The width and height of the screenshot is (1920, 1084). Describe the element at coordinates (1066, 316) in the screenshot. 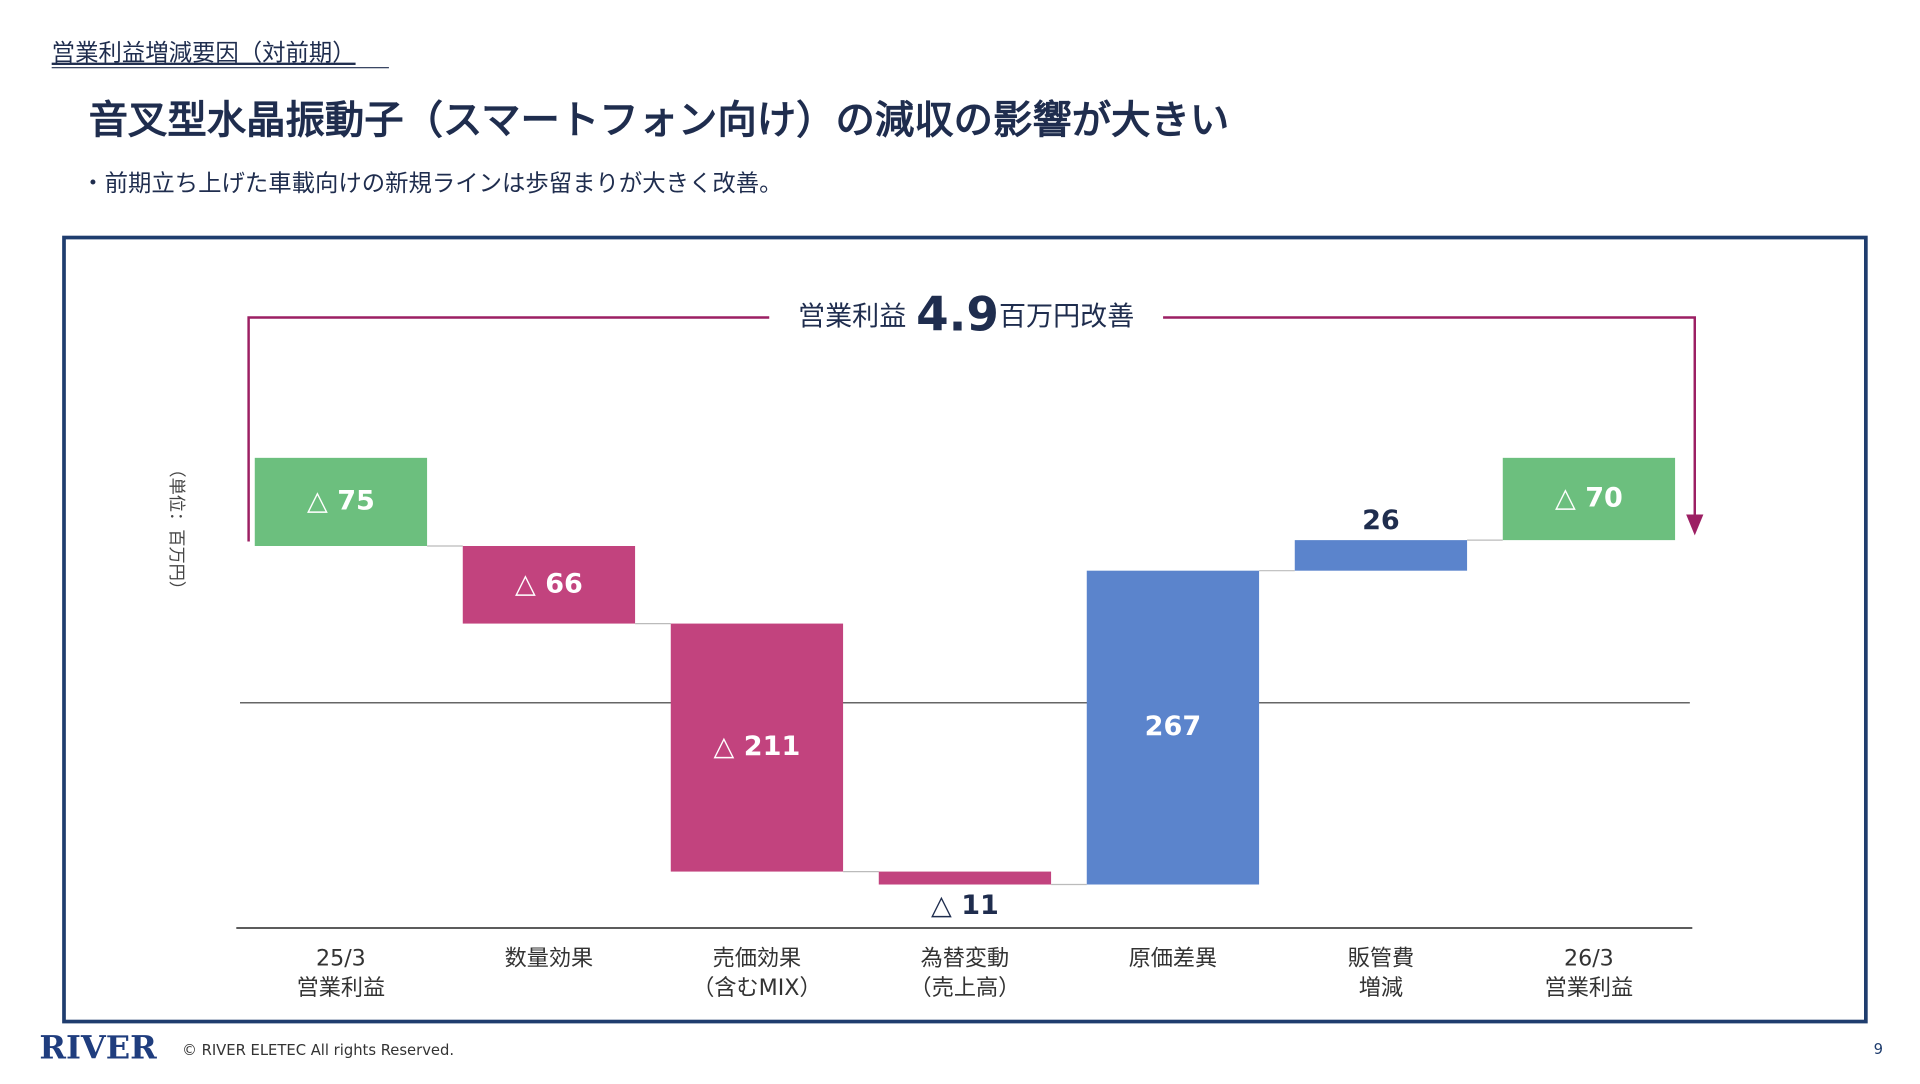

I see `annotation-suffix: 百万円改善` at that location.